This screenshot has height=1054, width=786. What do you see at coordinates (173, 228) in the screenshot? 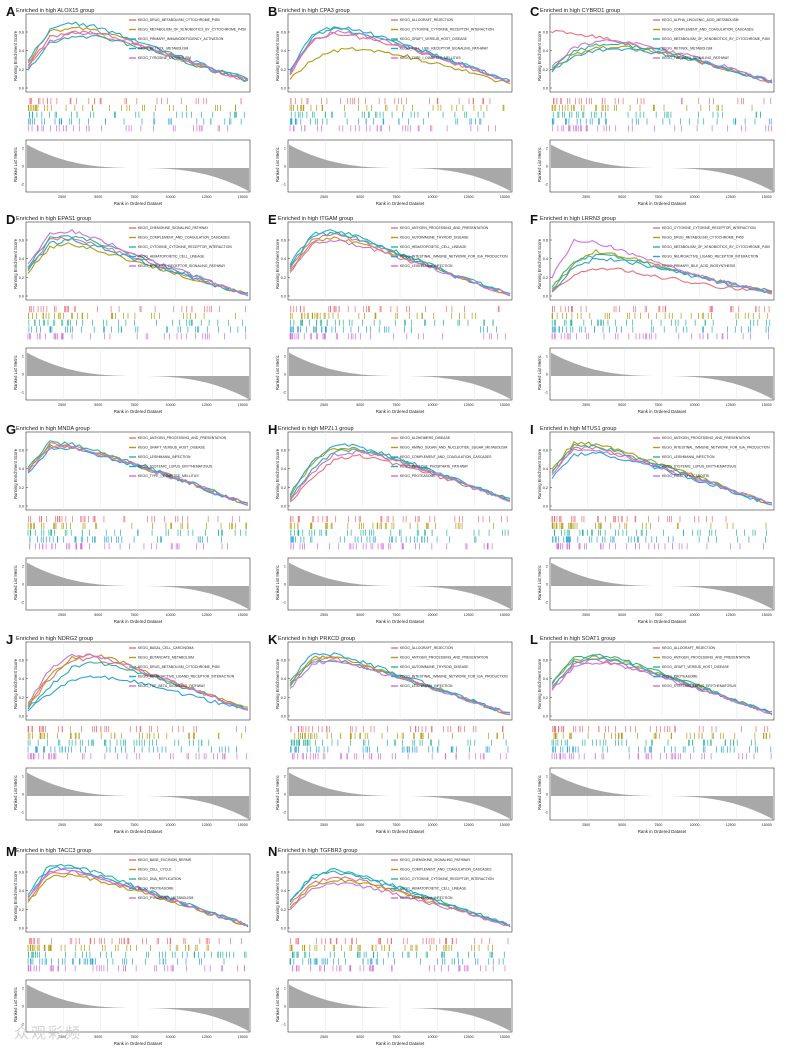
I see `legend-label: KEGG_CHEMOKINE_SIGNALING_PATHWAY` at bounding box center [173, 228].